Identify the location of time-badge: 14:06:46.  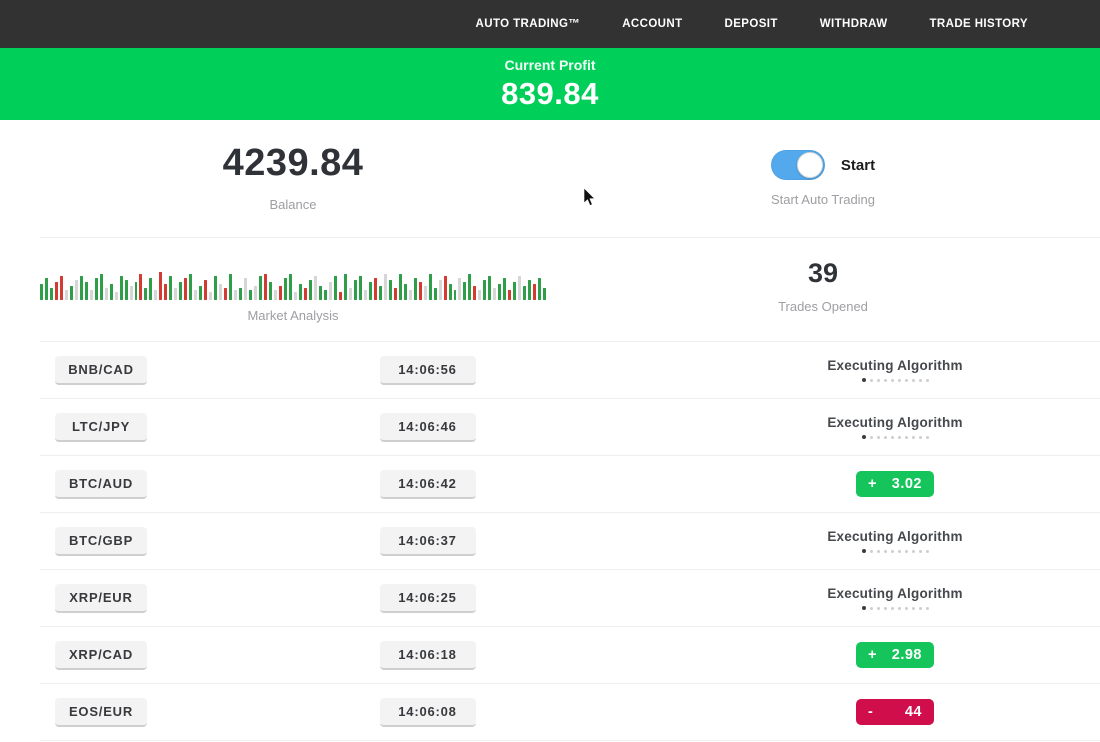
(427, 427).